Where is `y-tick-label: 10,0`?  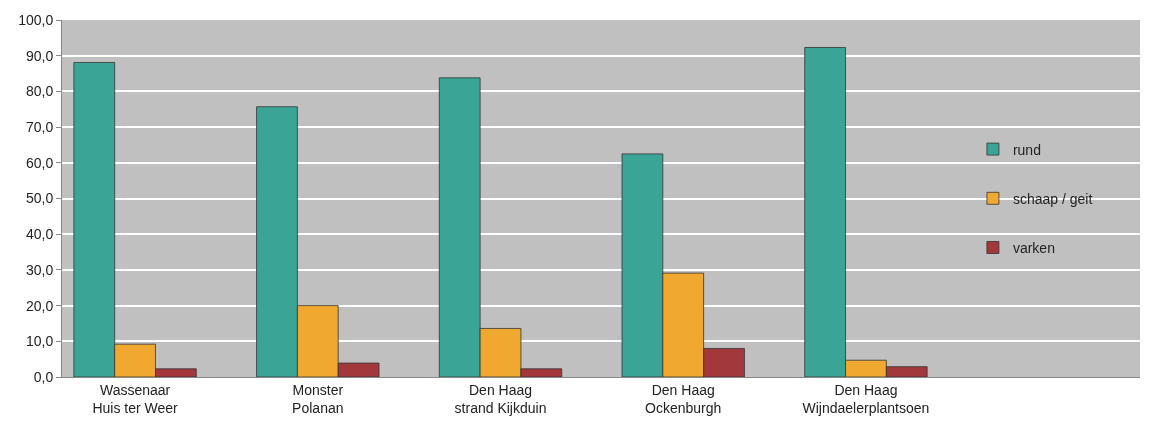
y-tick-label: 10,0 is located at coordinates (39, 341).